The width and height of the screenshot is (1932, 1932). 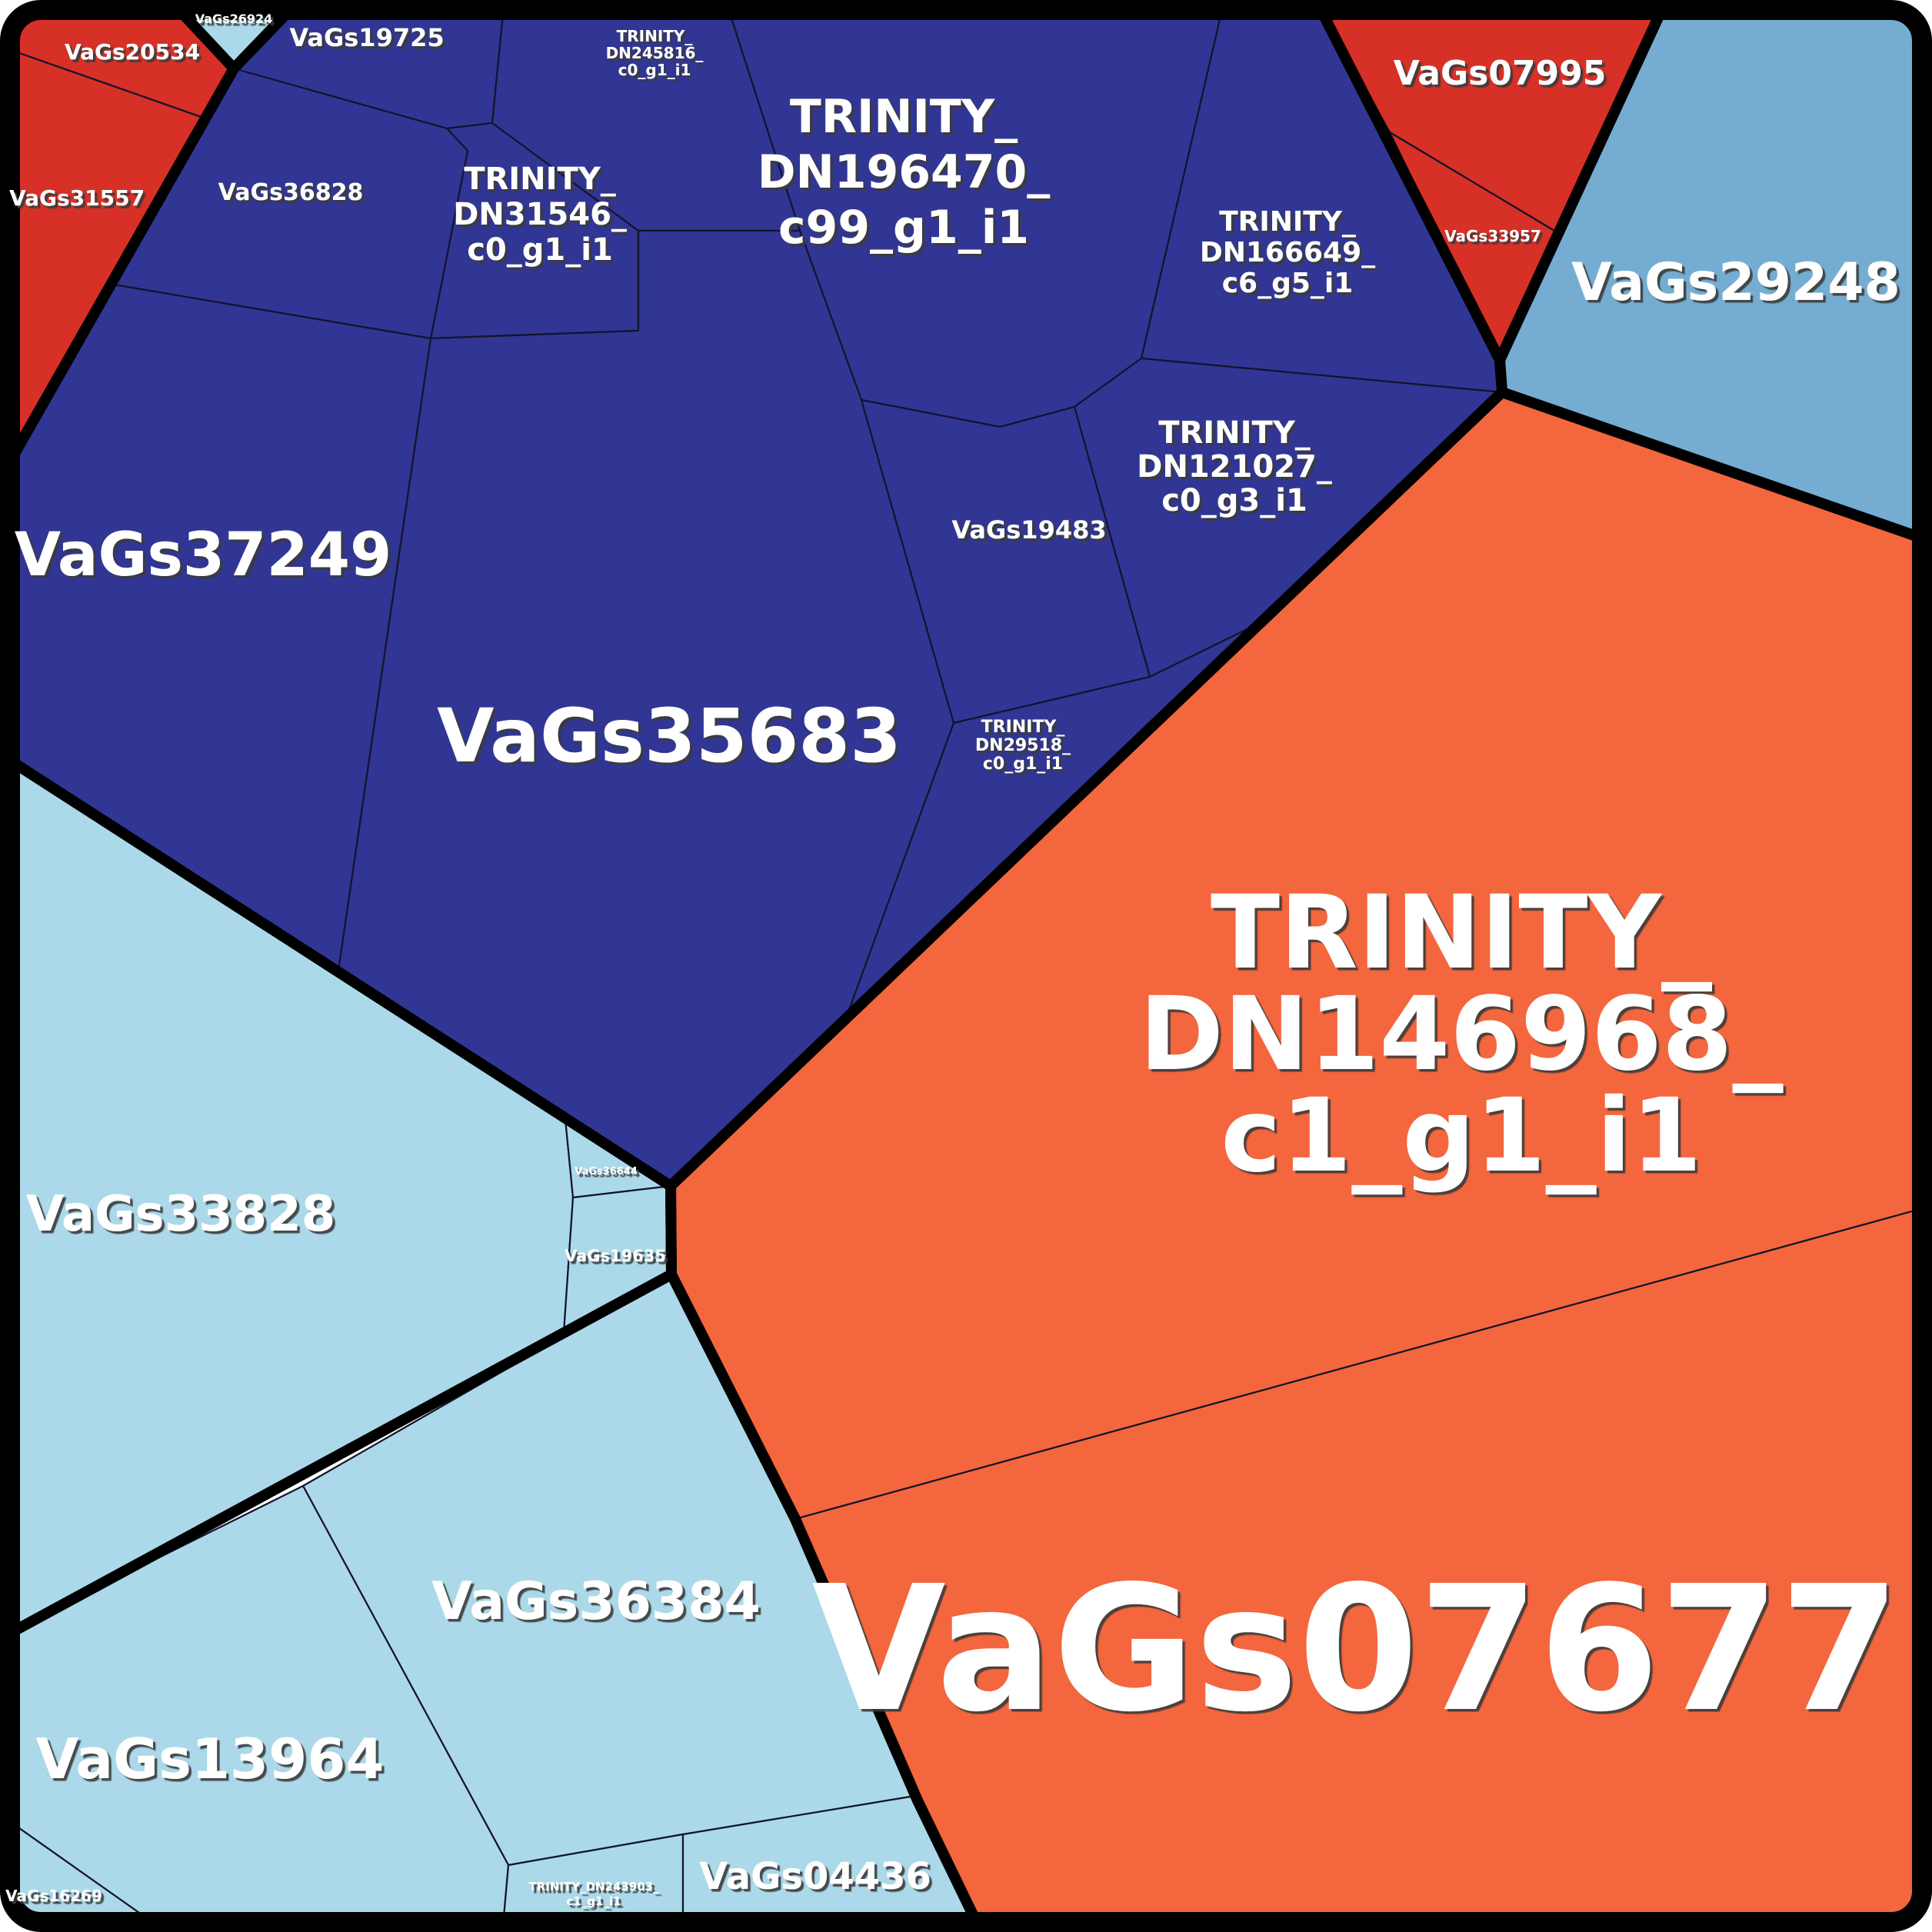 I want to click on label-vags04436: VaGs04436, so click(x=815, y=1876).